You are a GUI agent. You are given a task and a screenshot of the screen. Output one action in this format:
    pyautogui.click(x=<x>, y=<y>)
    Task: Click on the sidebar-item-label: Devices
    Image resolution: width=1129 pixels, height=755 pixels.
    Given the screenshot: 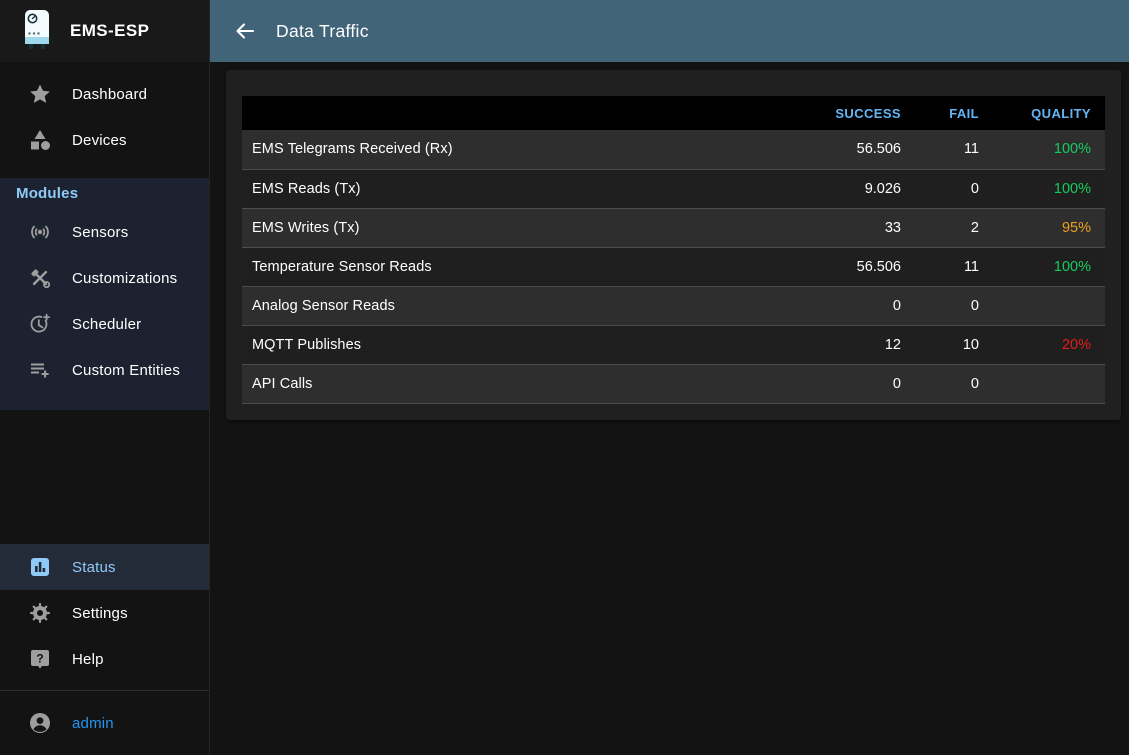 What is the action you would take?
    pyautogui.click(x=99, y=140)
    